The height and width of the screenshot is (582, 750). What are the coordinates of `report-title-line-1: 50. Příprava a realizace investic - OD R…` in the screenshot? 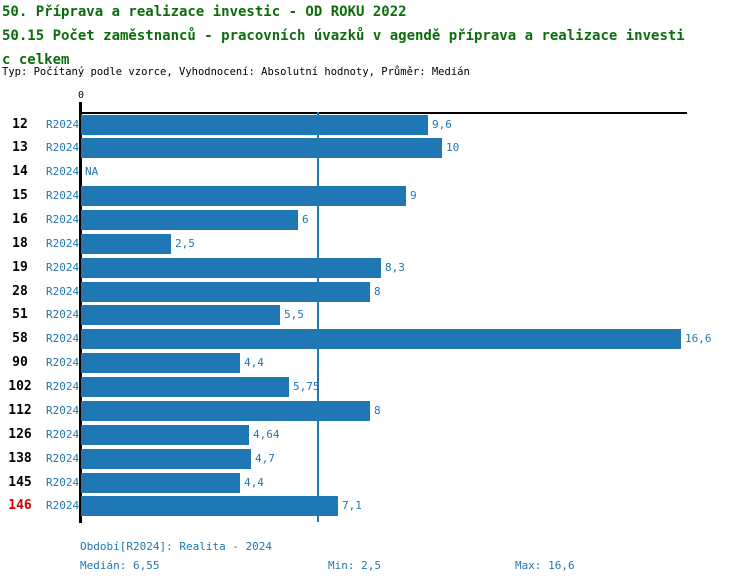 It's located at (204, 12).